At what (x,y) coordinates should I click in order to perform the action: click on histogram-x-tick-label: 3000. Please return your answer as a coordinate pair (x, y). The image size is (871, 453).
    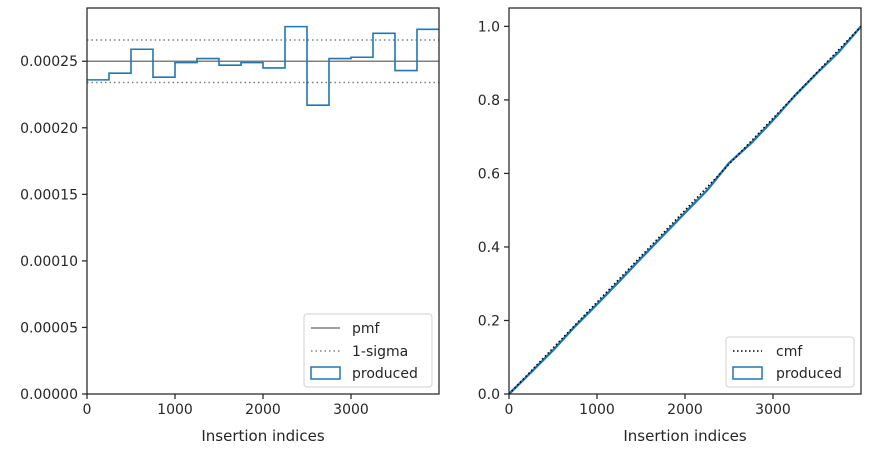
    Looking at the image, I should click on (351, 410).